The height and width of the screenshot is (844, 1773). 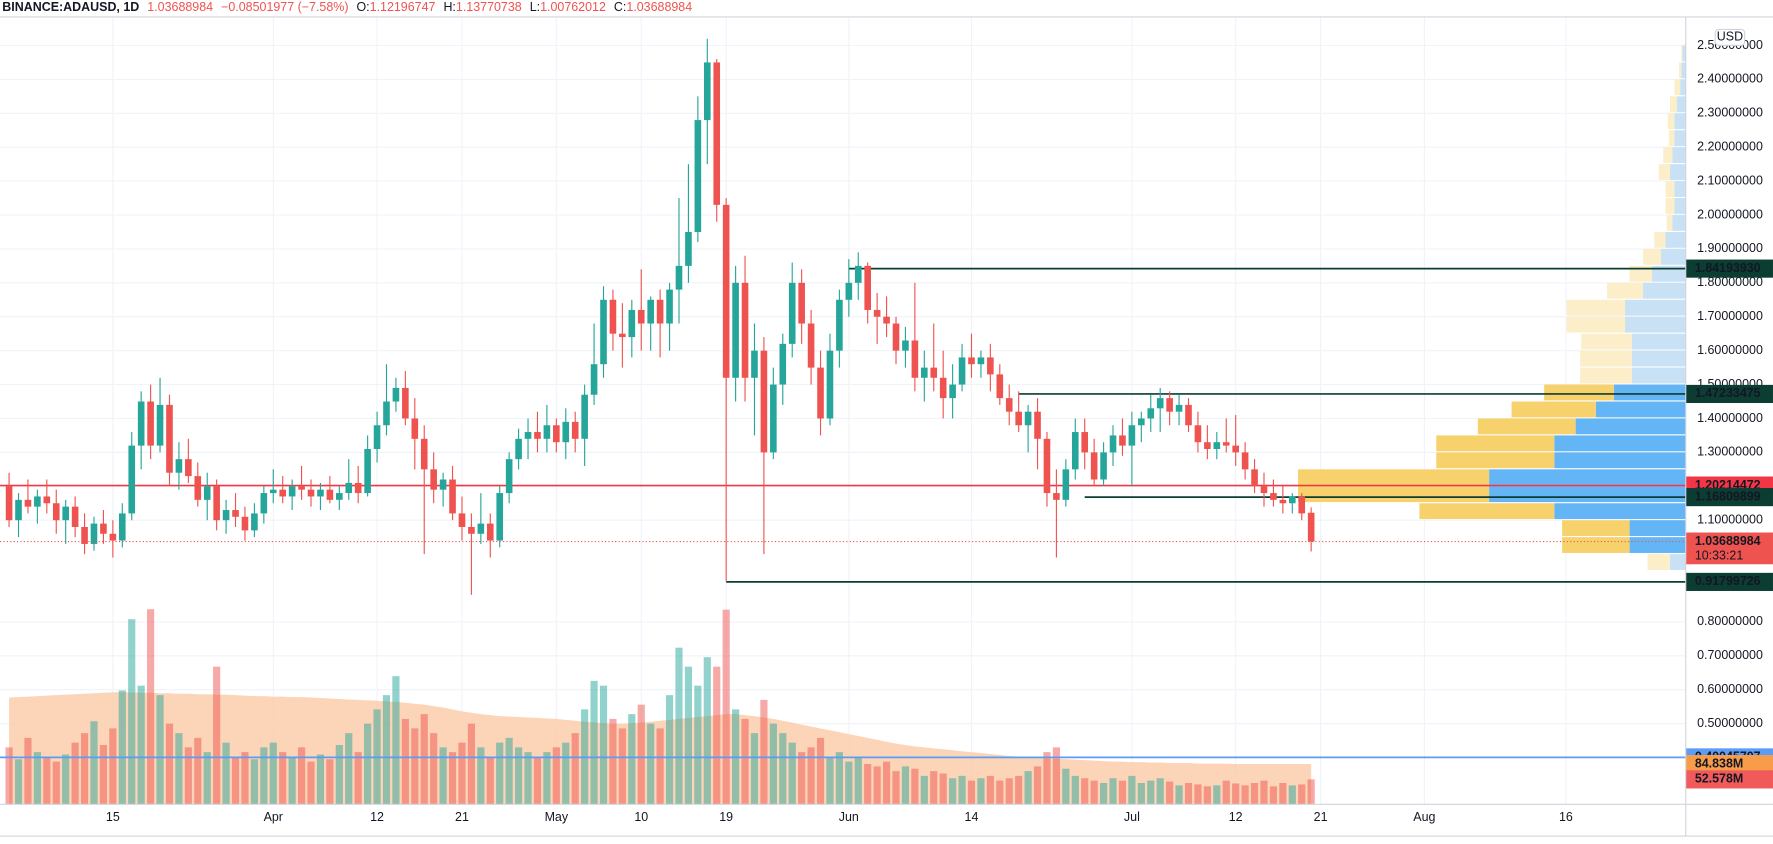 I want to click on y-tick-label: 2.20000000, so click(x=1730, y=146).